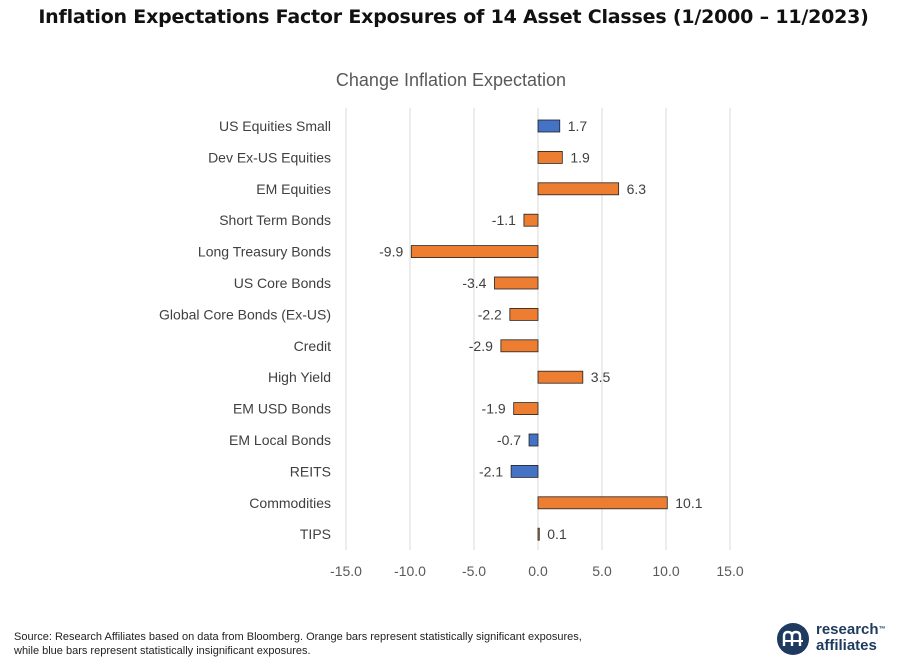 This screenshot has height=669, width=907. What do you see at coordinates (557, 534) in the screenshot?
I see `data-label: 0.1` at bounding box center [557, 534].